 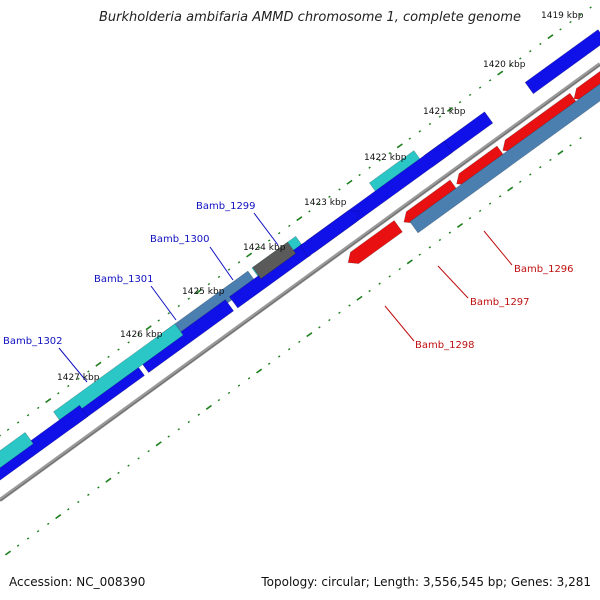 What do you see at coordinates (375, 242) in the screenshot?
I see `reverse-gene-feature` at bounding box center [375, 242].